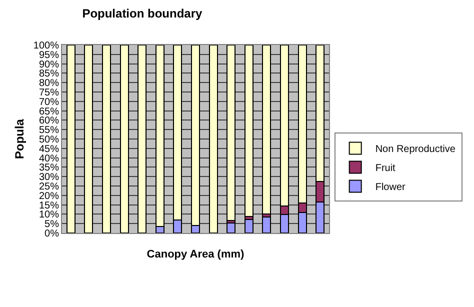 The width and height of the screenshot is (474, 307). I want to click on y-tick-label: 80%, so click(49, 84).